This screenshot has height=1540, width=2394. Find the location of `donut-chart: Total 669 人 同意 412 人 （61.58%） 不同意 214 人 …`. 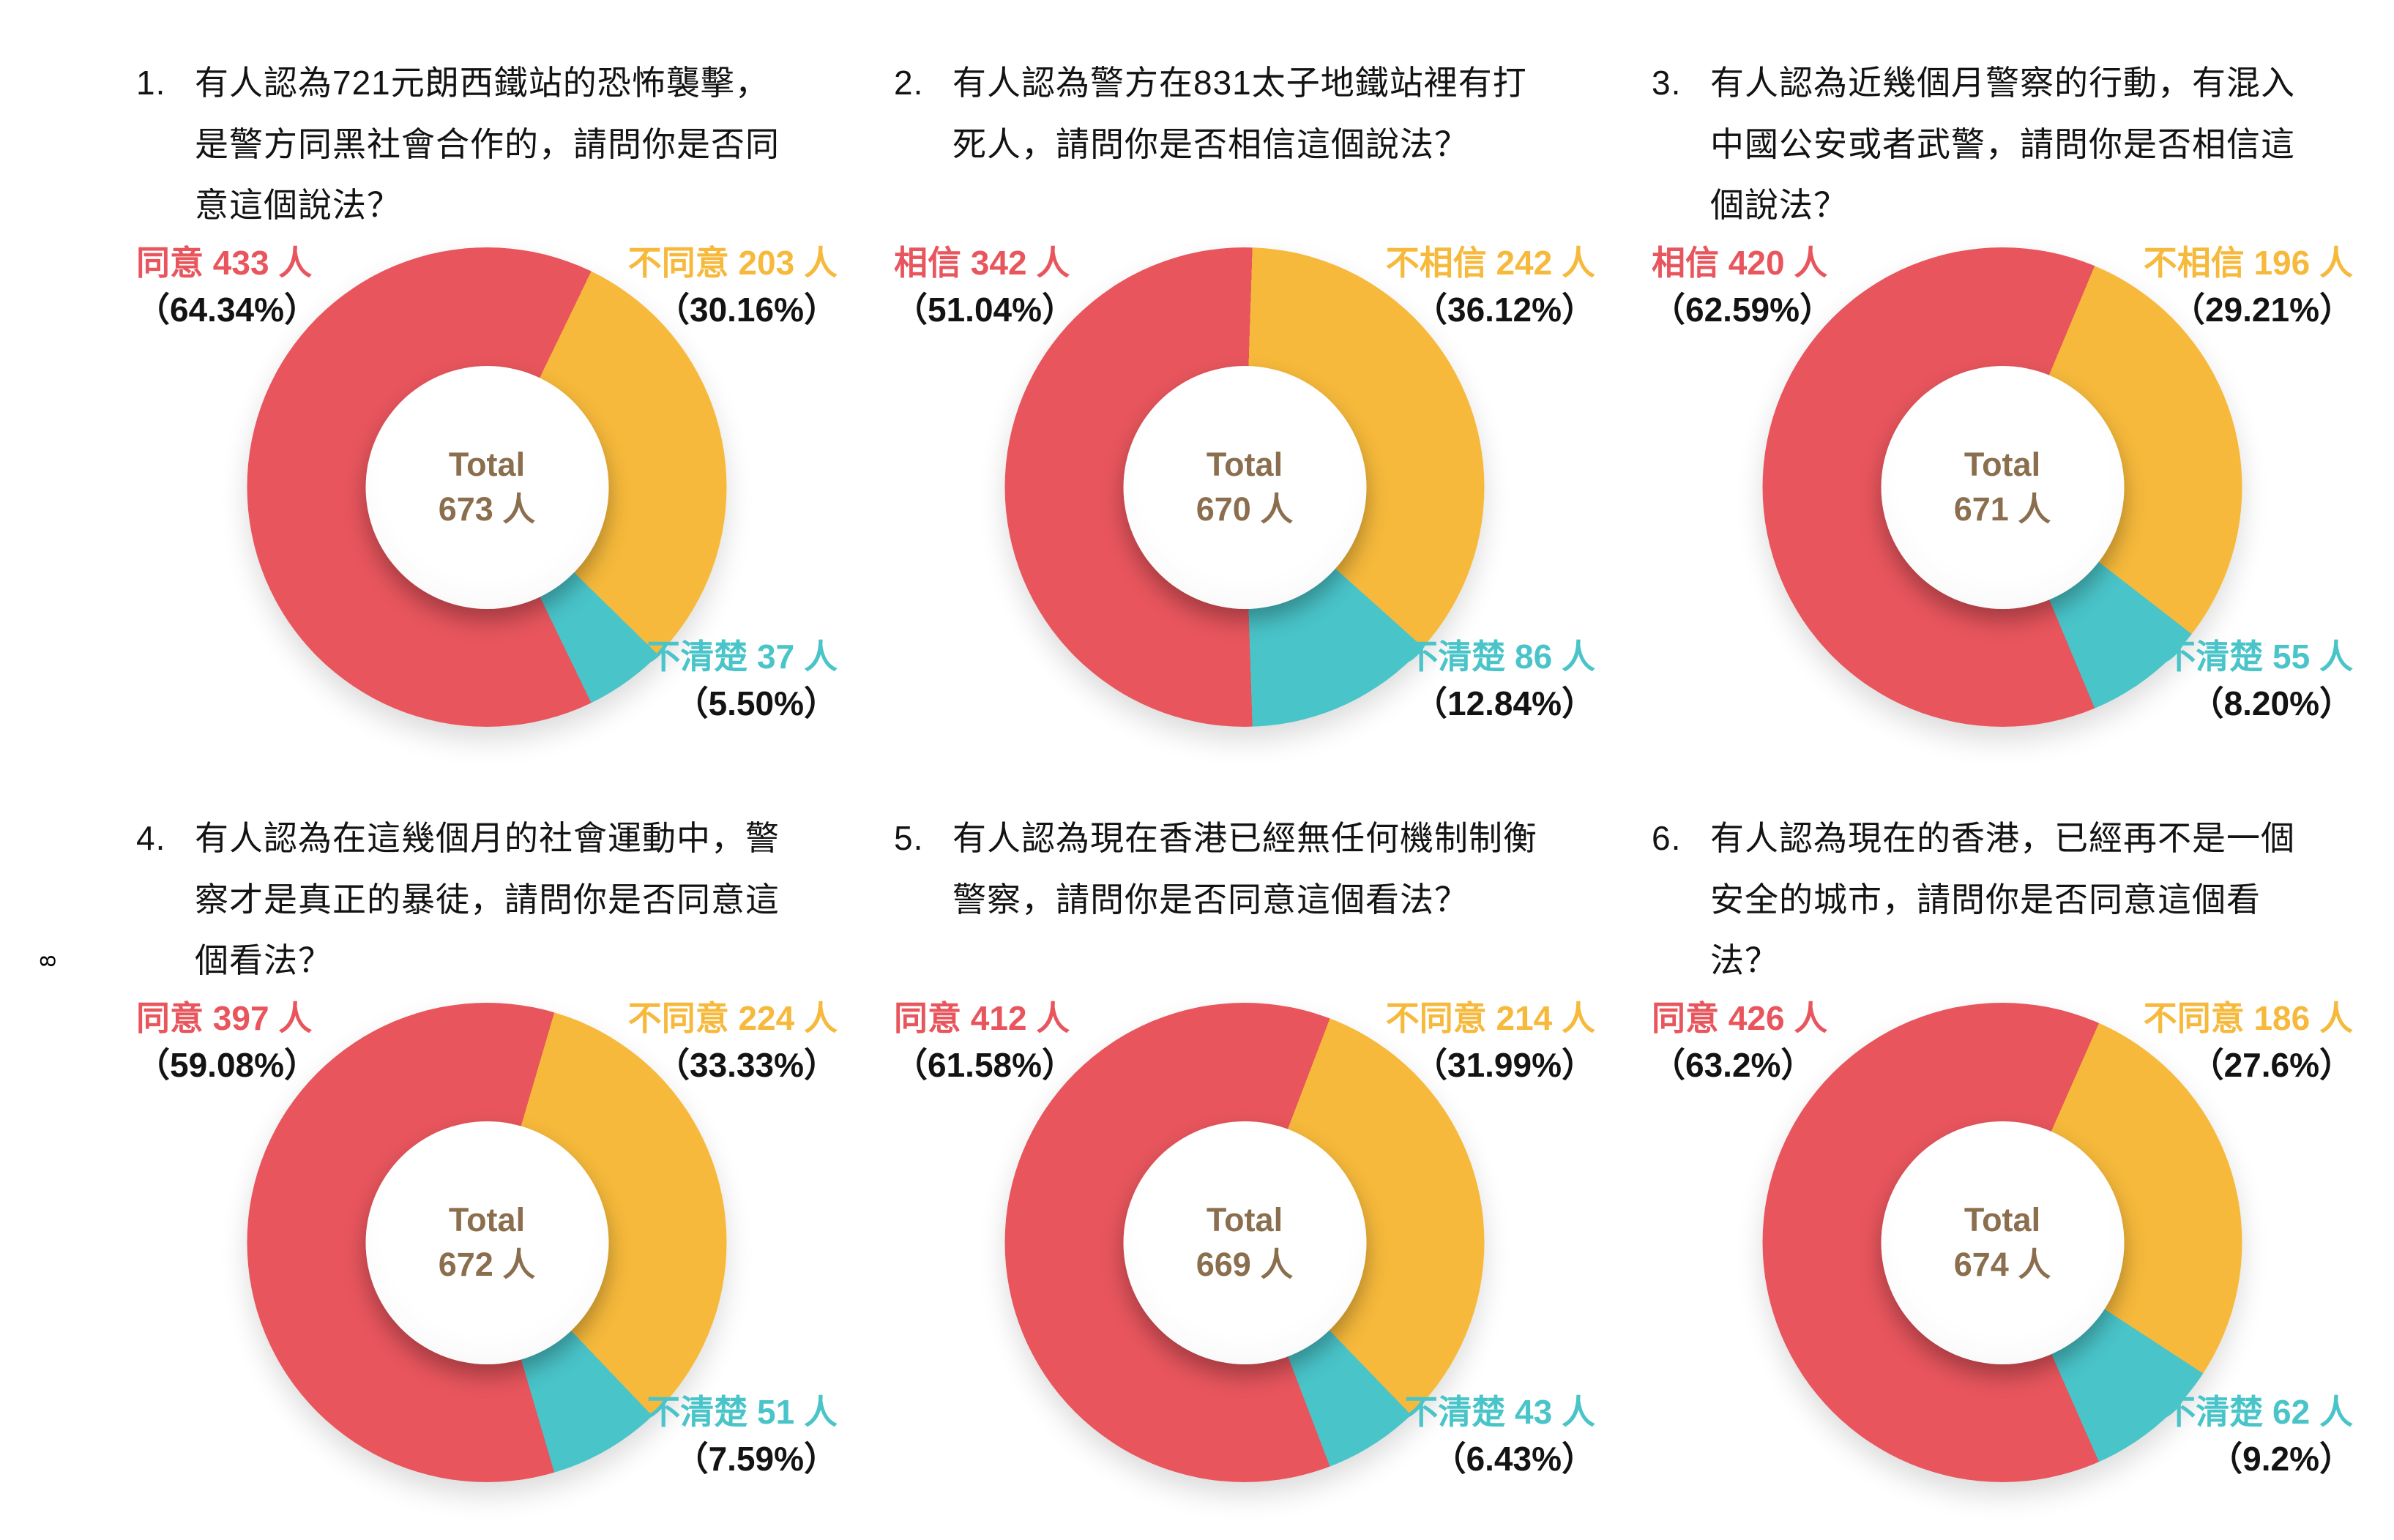

donut-chart: Total 669 人 同意 412 人 （61.58%） 不同意 214 人 … is located at coordinates (1244, 1249).